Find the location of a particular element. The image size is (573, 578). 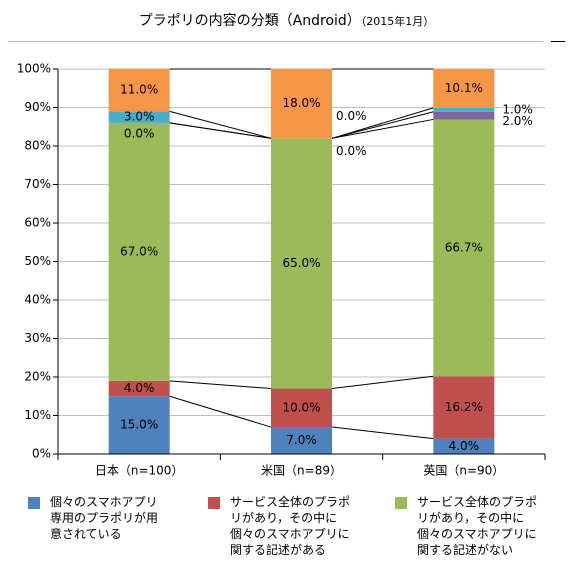

x-tick-label: 米国（n=89） is located at coordinates (301, 471).